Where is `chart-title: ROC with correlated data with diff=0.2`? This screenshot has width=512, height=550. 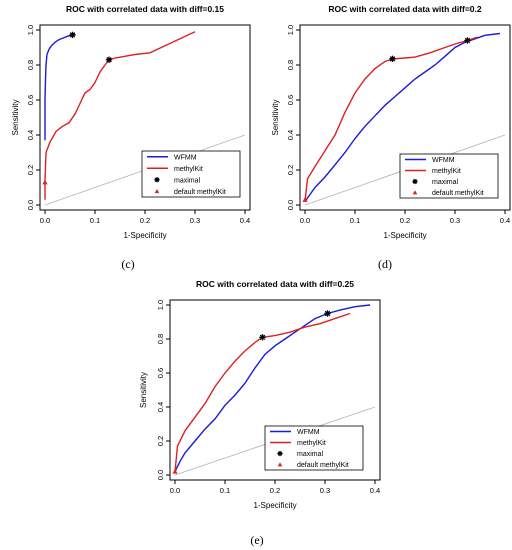 chart-title: ROC with correlated data with diff=0.2 is located at coordinates (405, 9).